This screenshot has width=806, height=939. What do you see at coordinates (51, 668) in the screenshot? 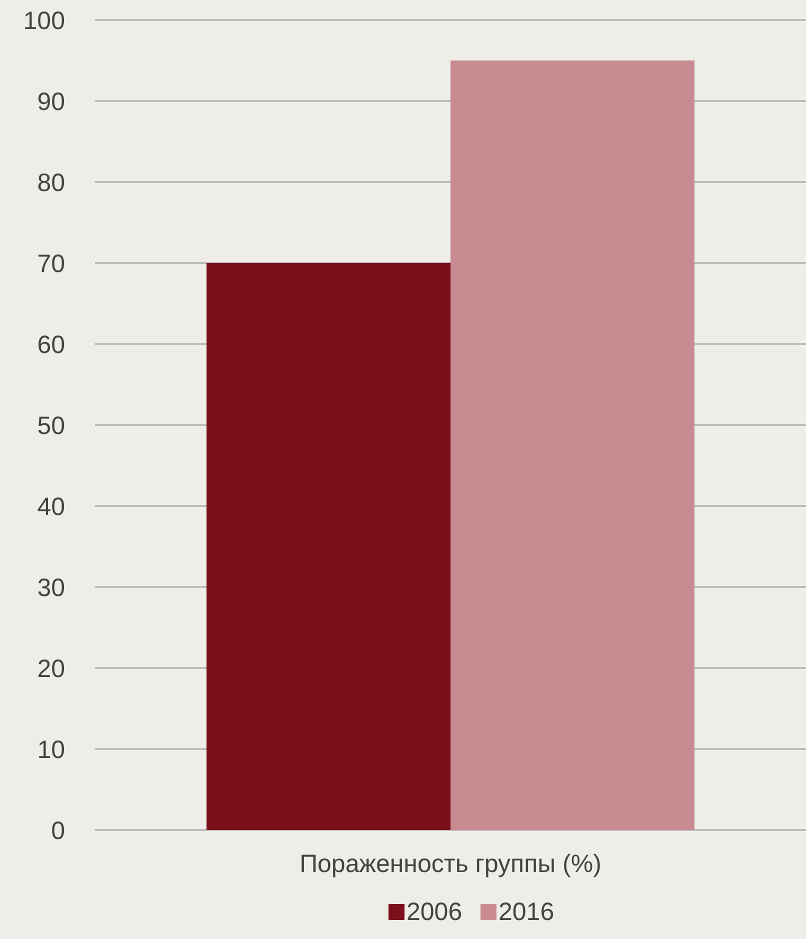
I see `y-tick-label: 20` at bounding box center [51, 668].